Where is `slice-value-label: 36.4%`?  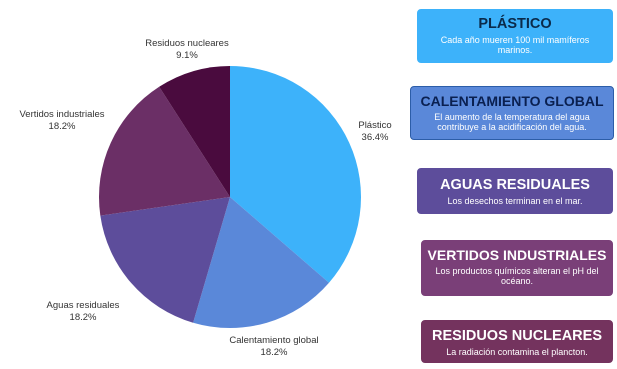
slice-value-label: 36.4% is located at coordinates (375, 137).